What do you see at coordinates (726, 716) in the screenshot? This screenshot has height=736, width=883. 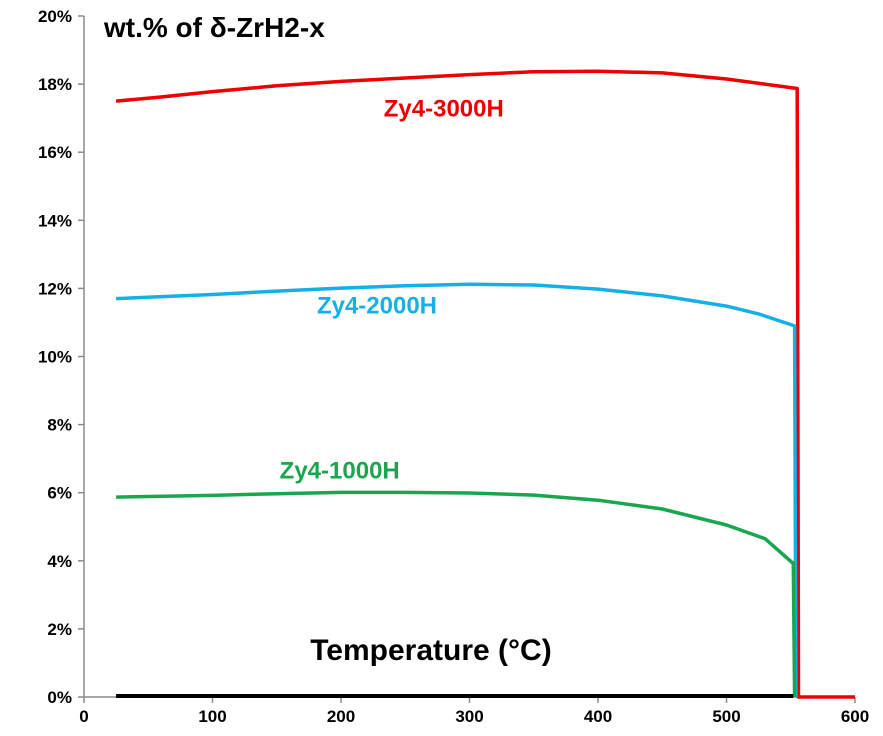 I see `x-tick-label: 500` at bounding box center [726, 716].